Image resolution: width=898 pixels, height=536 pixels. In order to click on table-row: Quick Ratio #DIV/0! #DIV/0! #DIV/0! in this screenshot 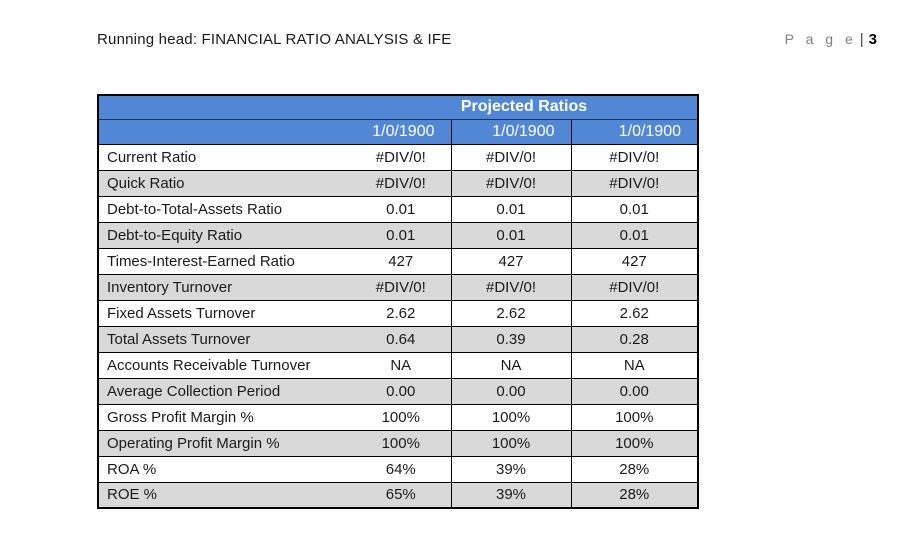, I will do `click(398, 183)`.